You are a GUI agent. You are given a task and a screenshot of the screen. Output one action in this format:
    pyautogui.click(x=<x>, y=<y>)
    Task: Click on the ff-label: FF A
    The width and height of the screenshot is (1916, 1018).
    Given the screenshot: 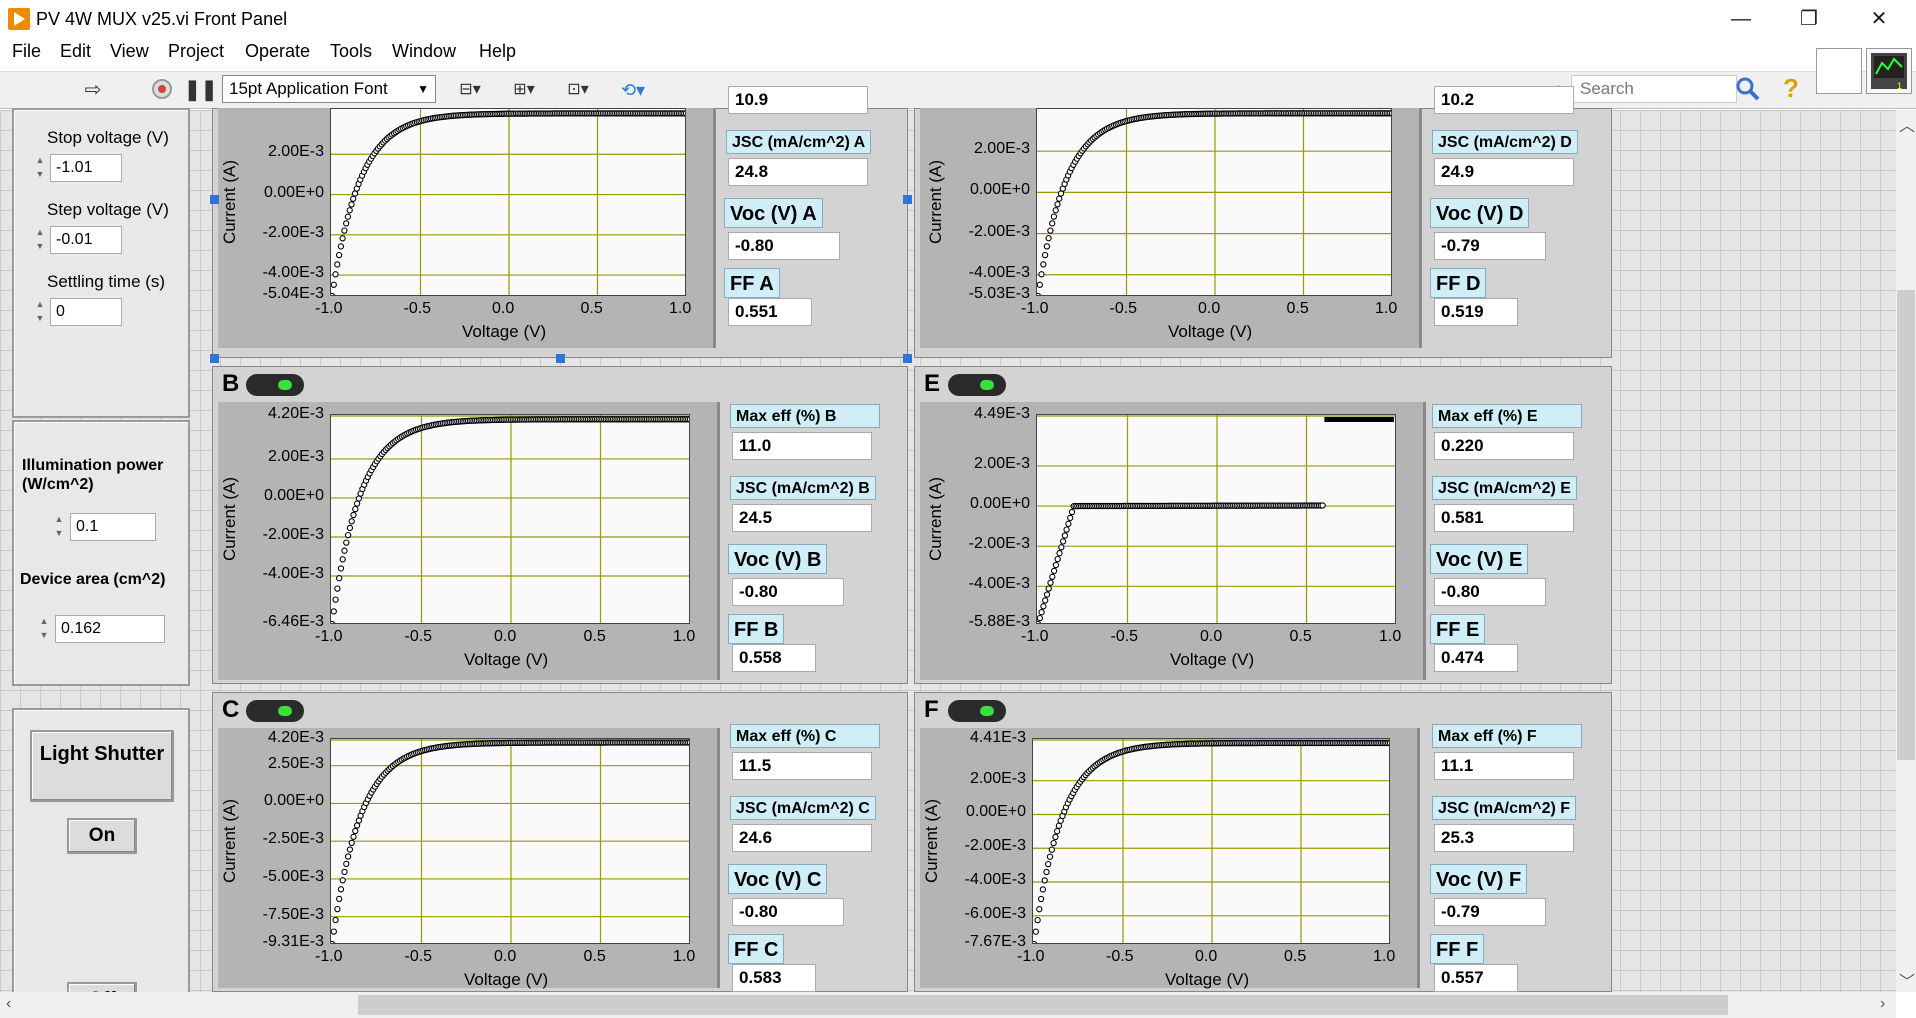 What is the action you would take?
    pyautogui.click(x=752, y=283)
    